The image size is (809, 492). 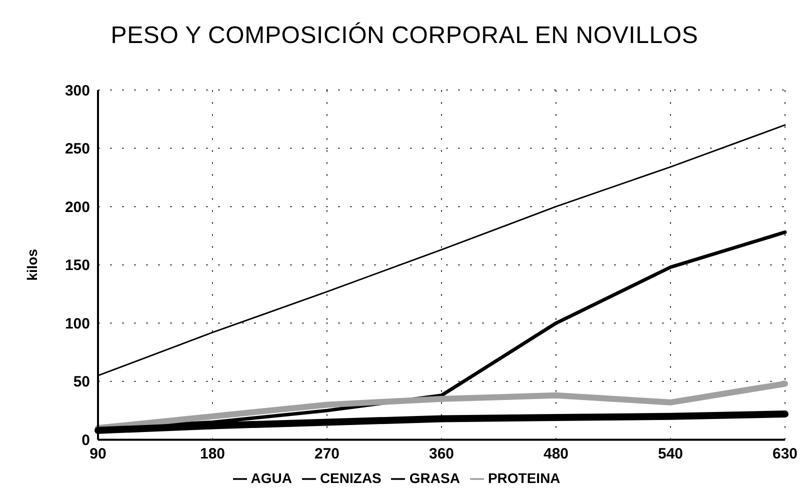 I want to click on x-tick-label: 90, so click(x=98, y=453).